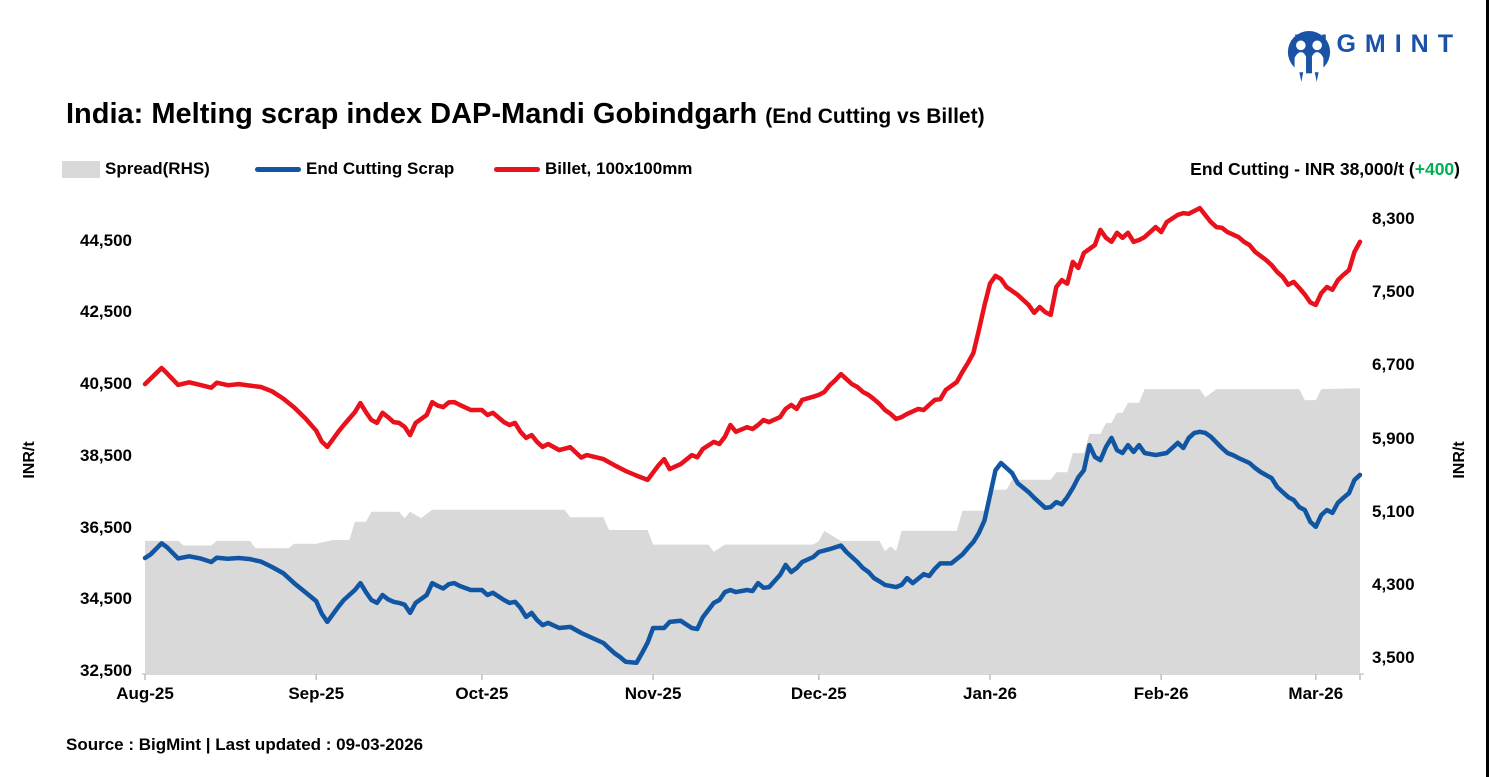  Describe the element at coordinates (619, 168) in the screenshot. I see `legend-label-billet: Billet, 100x100mm` at that location.